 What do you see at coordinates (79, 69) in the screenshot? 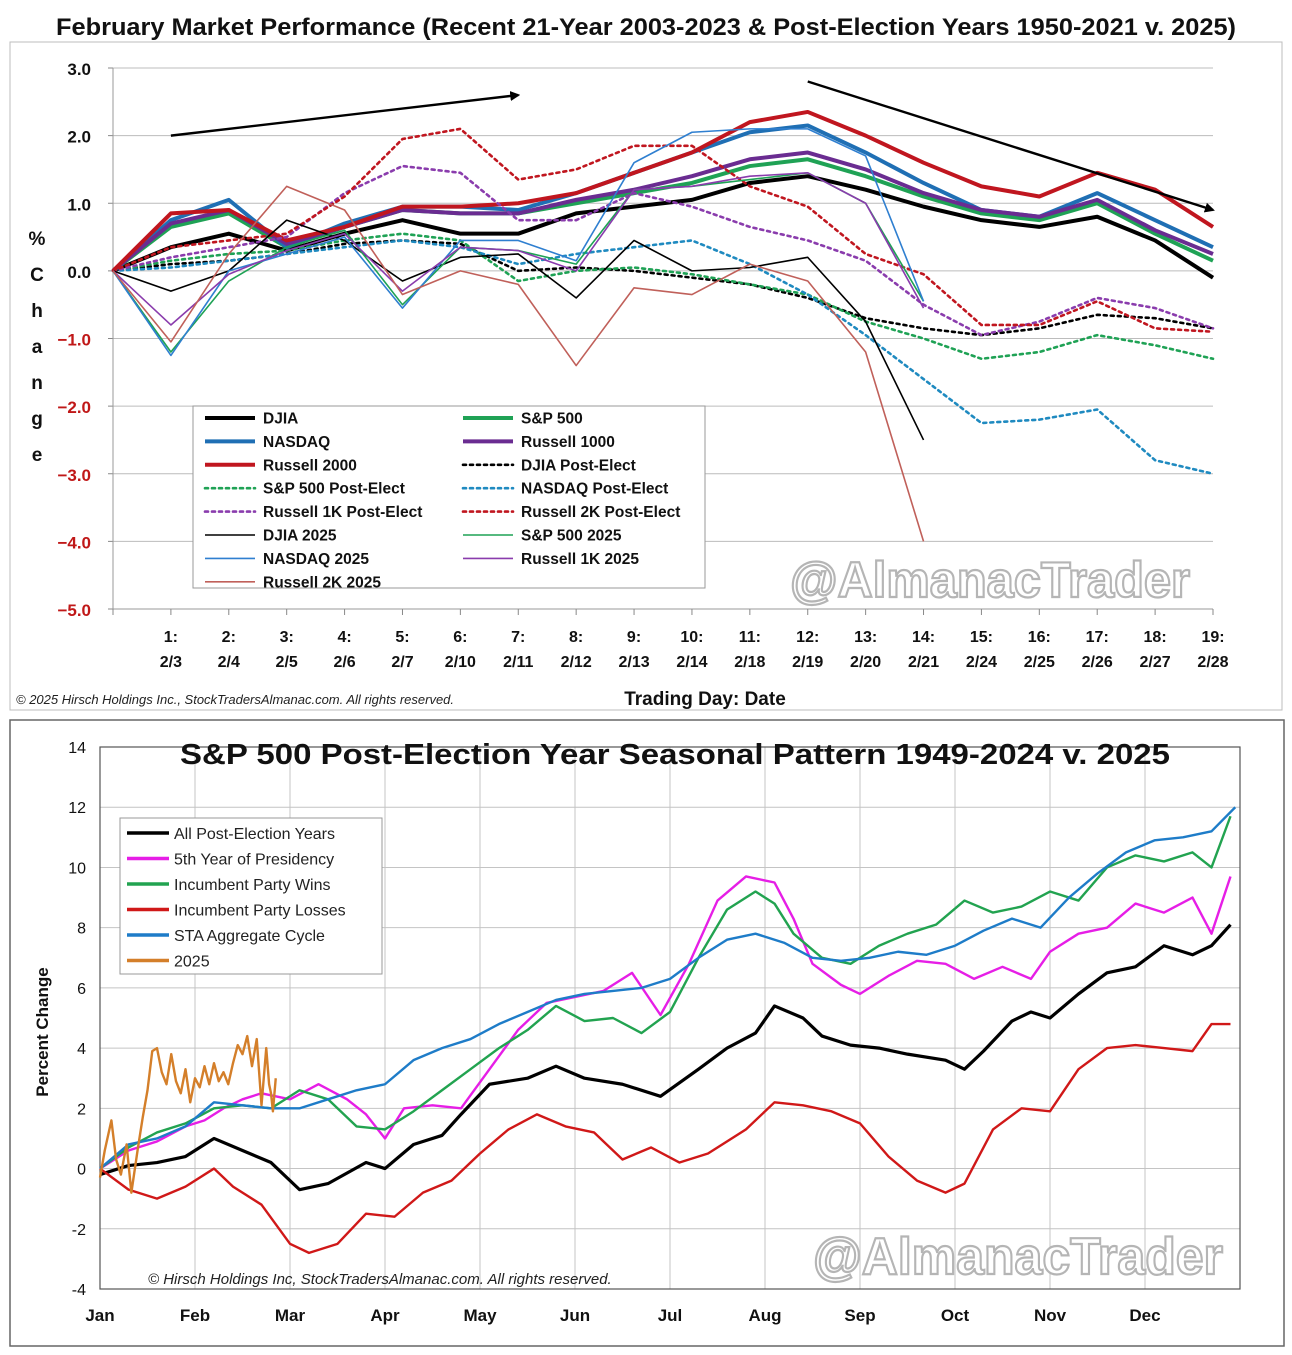
I see `y-tick-label: 3.0` at bounding box center [79, 69].